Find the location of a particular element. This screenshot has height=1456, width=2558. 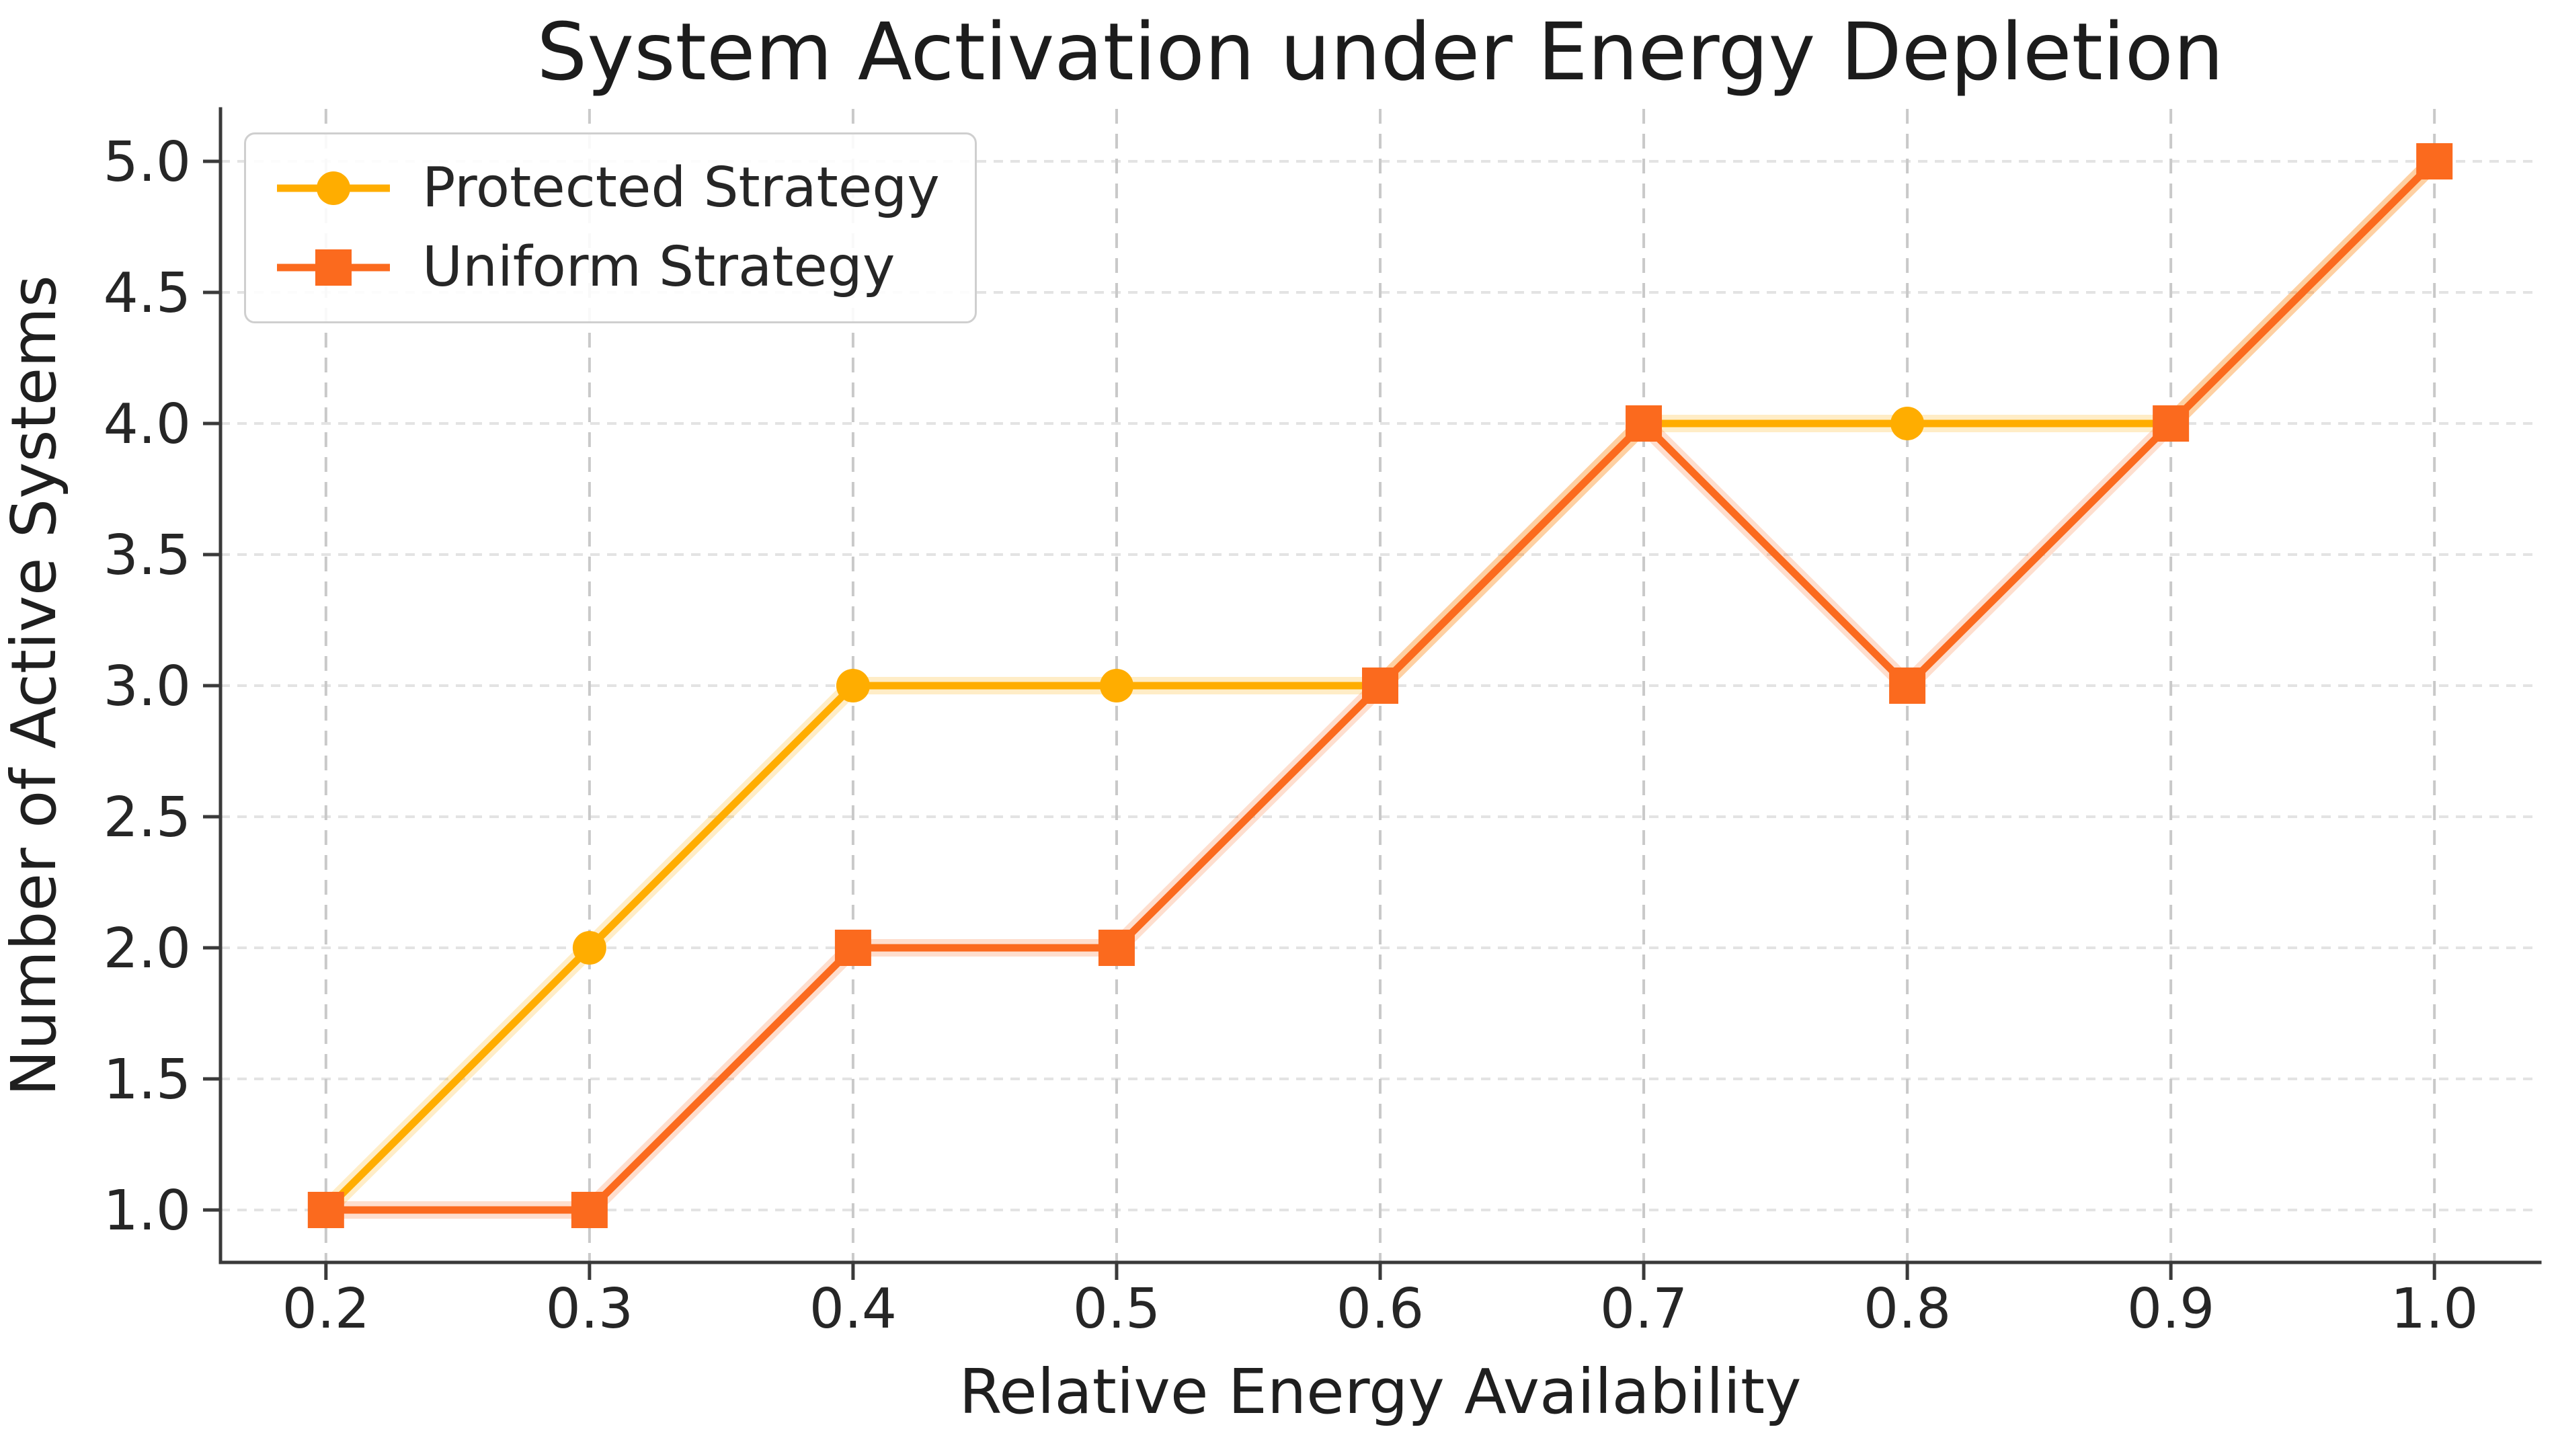

x-tick-label: 0.8 is located at coordinates (1907, 1309).